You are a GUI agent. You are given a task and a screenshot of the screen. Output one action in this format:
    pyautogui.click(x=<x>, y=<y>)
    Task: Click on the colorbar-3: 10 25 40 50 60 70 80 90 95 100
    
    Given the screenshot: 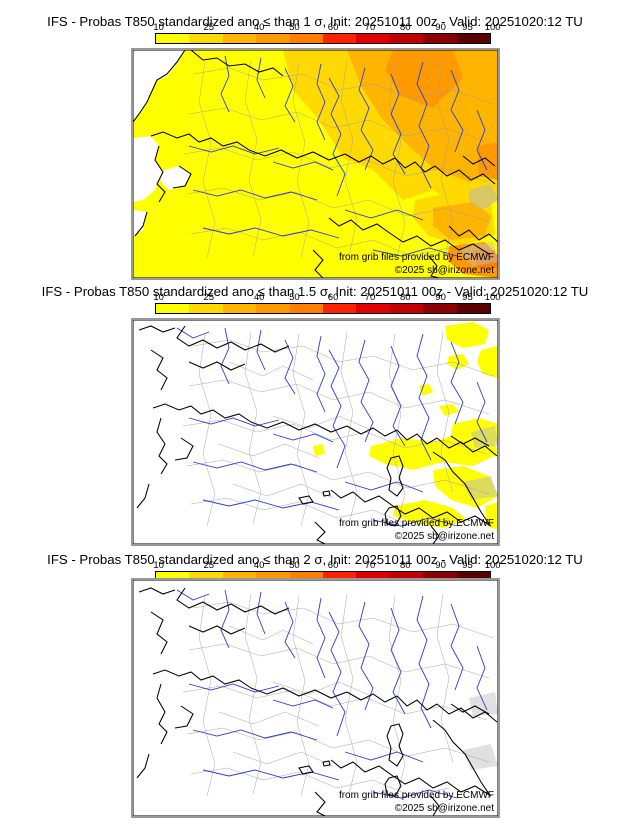 What is the action you would take?
    pyautogui.click(x=327, y=571)
    